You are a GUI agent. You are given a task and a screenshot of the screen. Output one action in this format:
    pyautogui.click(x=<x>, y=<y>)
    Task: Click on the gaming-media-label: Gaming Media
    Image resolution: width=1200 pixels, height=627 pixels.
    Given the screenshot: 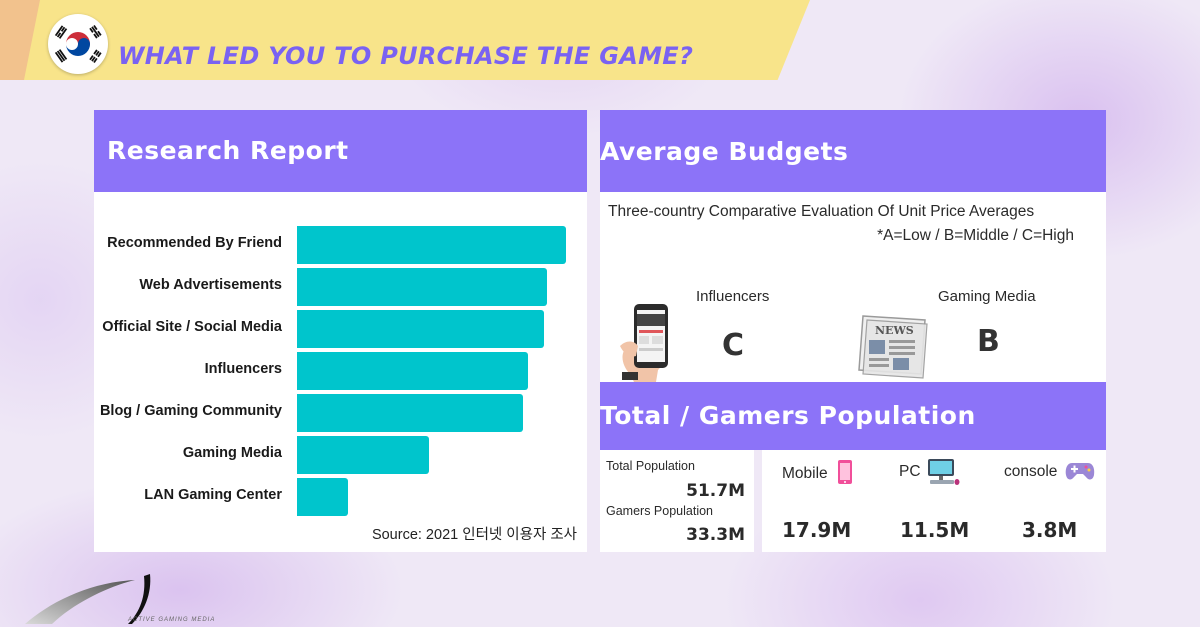 What is the action you would take?
    pyautogui.click(x=987, y=296)
    